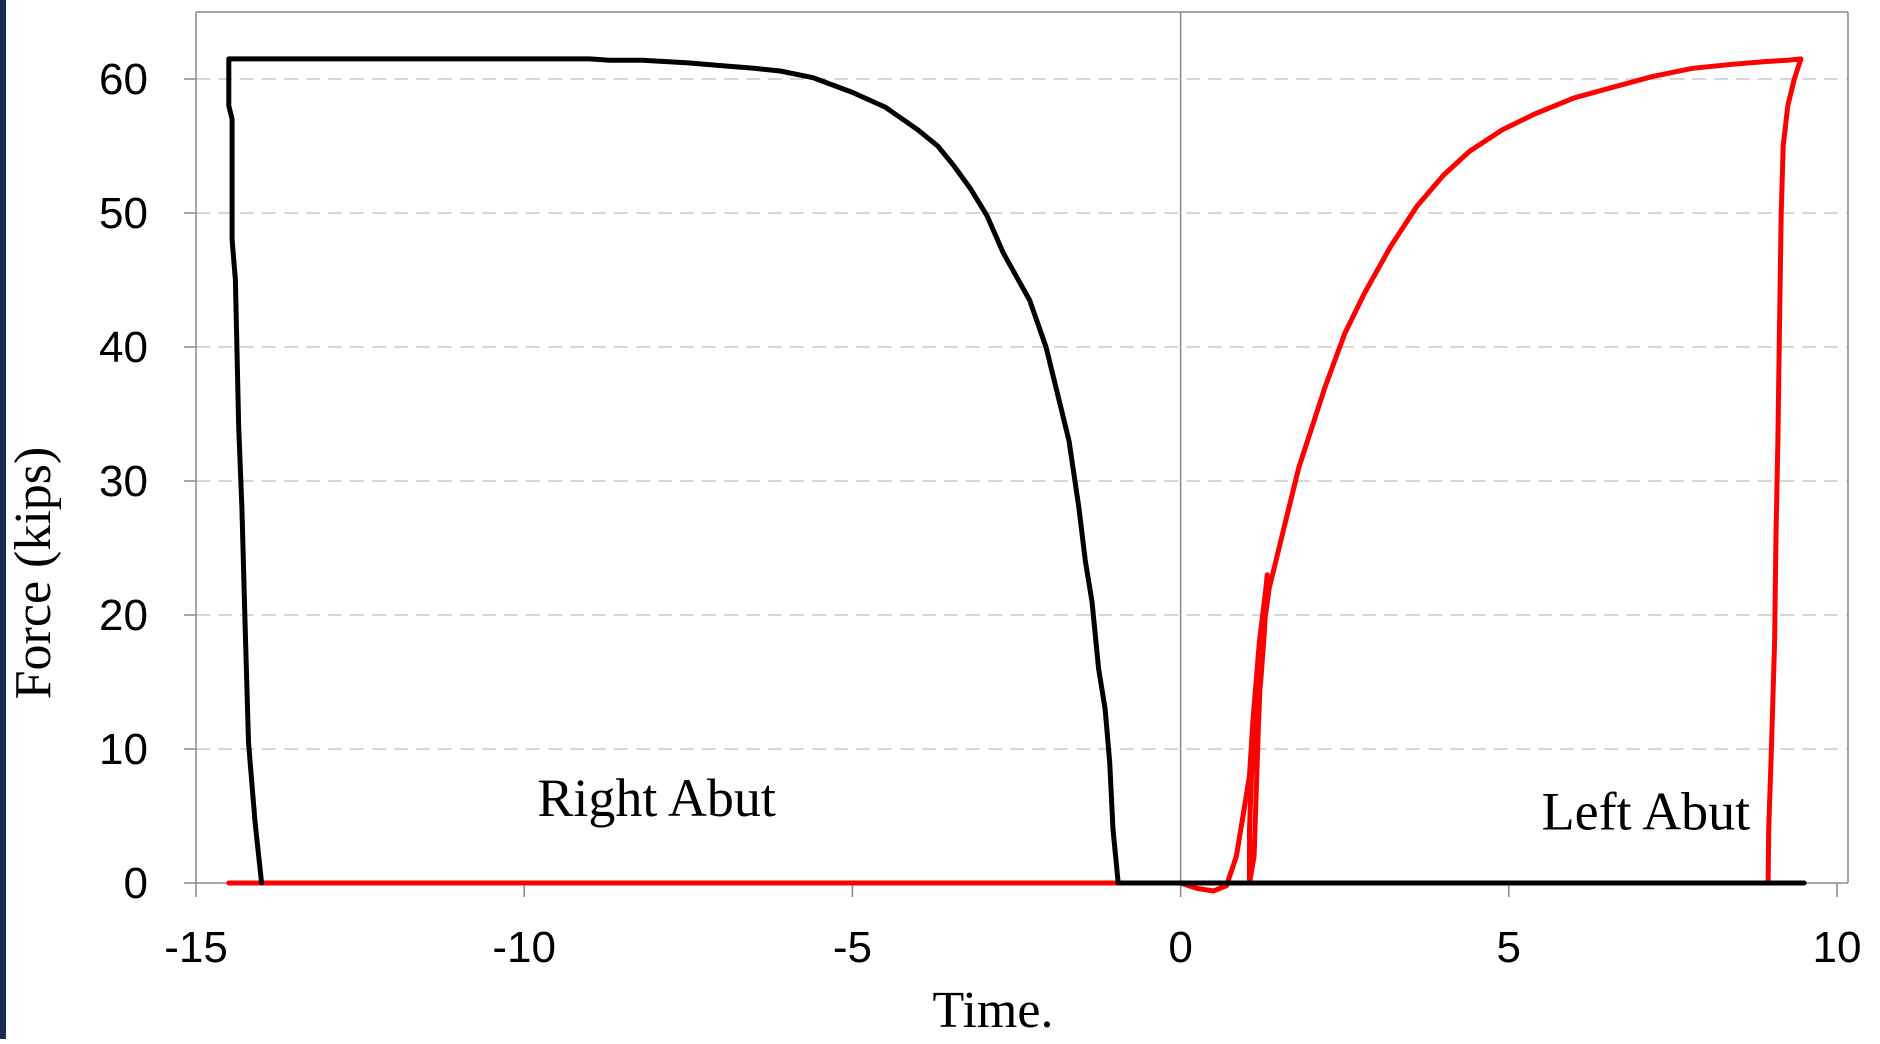  What do you see at coordinates (123, 749) in the screenshot?
I see `y-tick-label: 10` at bounding box center [123, 749].